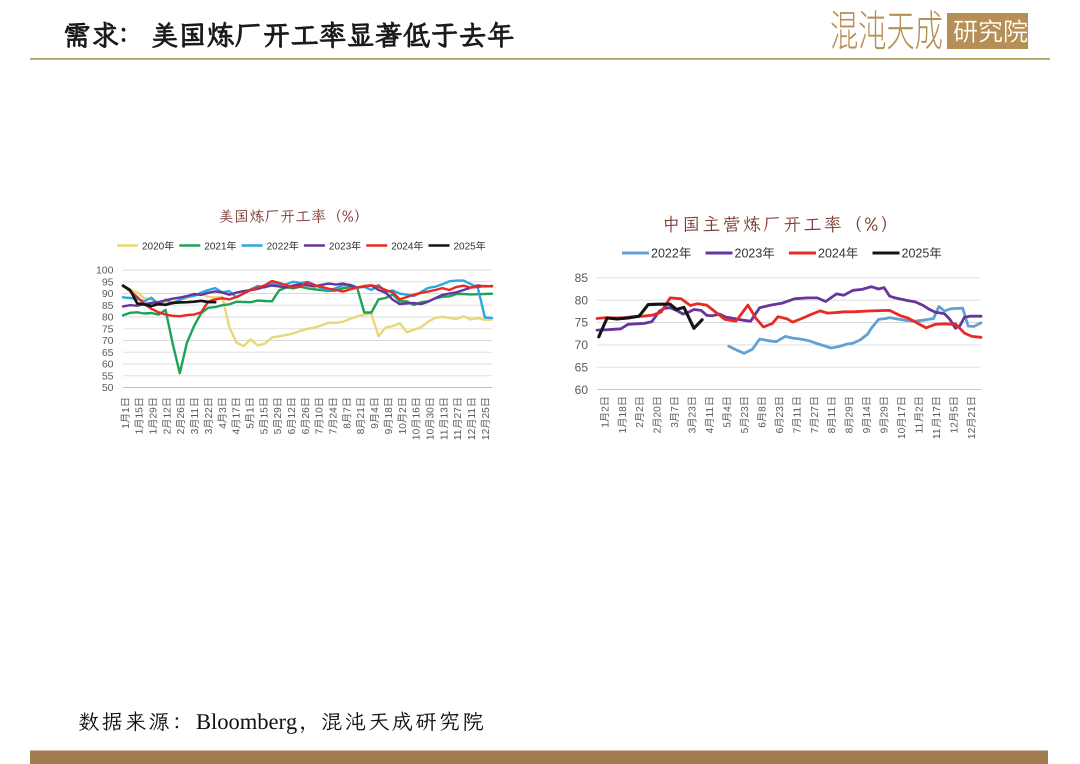 The height and width of the screenshot is (764, 1080). What do you see at coordinates (444, 413) in the screenshot?
I see `svg-text: 13` at bounding box center [444, 413].